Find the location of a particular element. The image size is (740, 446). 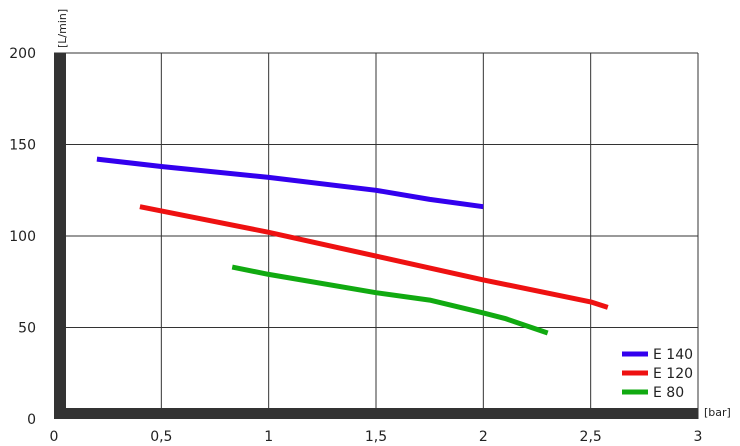

y-axis-bar is located at coordinates (60, 236).